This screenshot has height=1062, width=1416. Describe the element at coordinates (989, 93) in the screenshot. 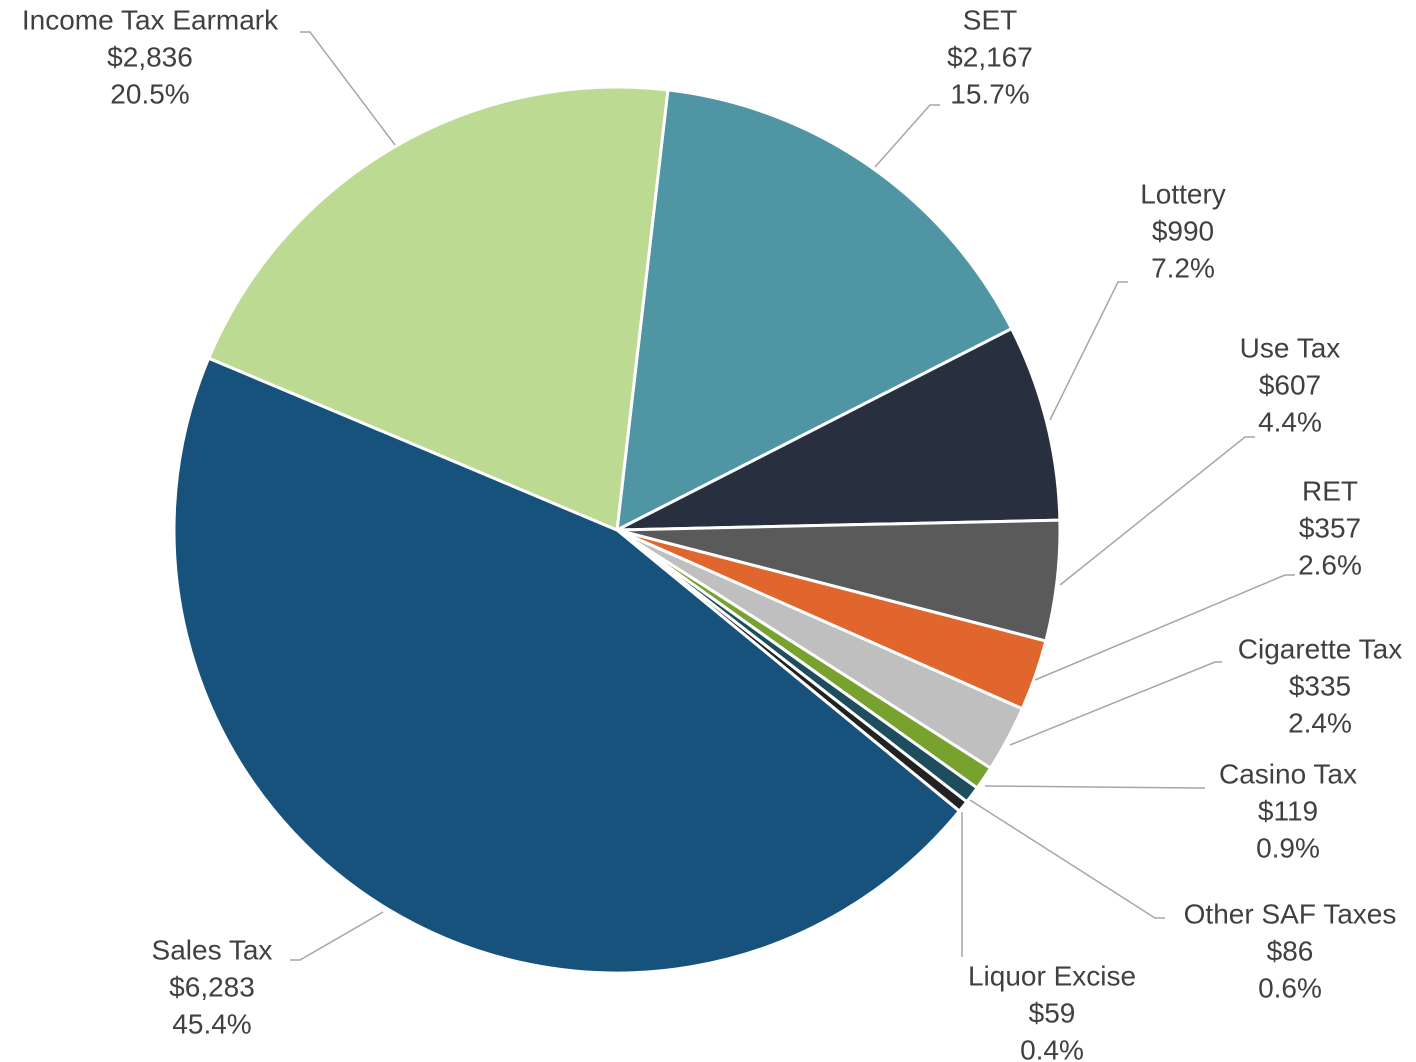

I see `percent-label: 15.7%` at that location.